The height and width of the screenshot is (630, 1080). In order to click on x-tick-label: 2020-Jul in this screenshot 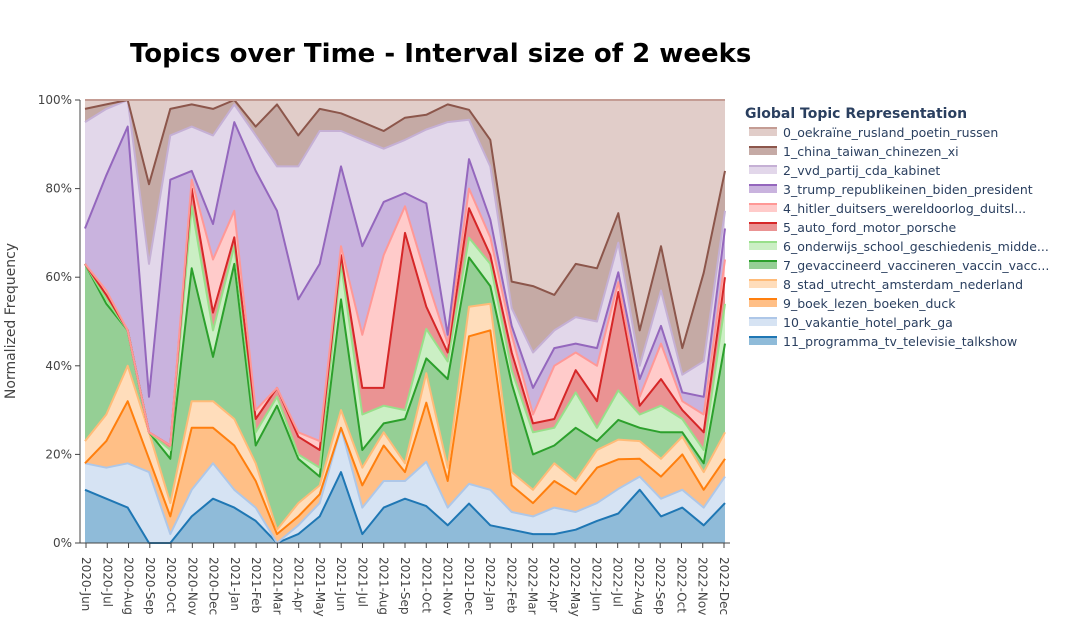, I will do `click(107, 582)`.